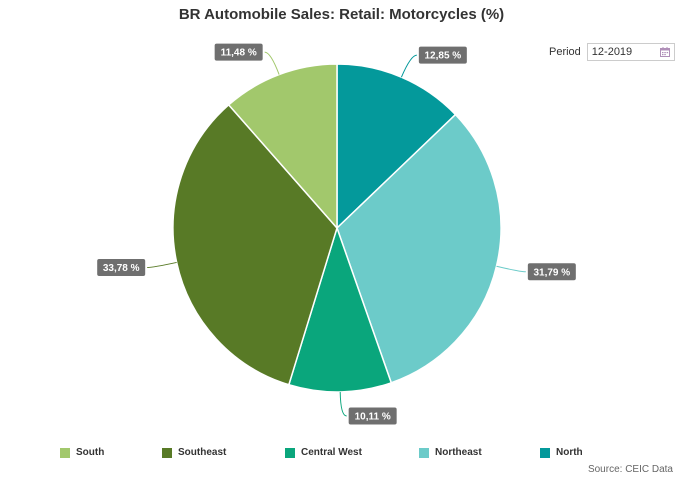 This screenshot has height=483, width=683. I want to click on label-connector-northeast, so click(511, 269).